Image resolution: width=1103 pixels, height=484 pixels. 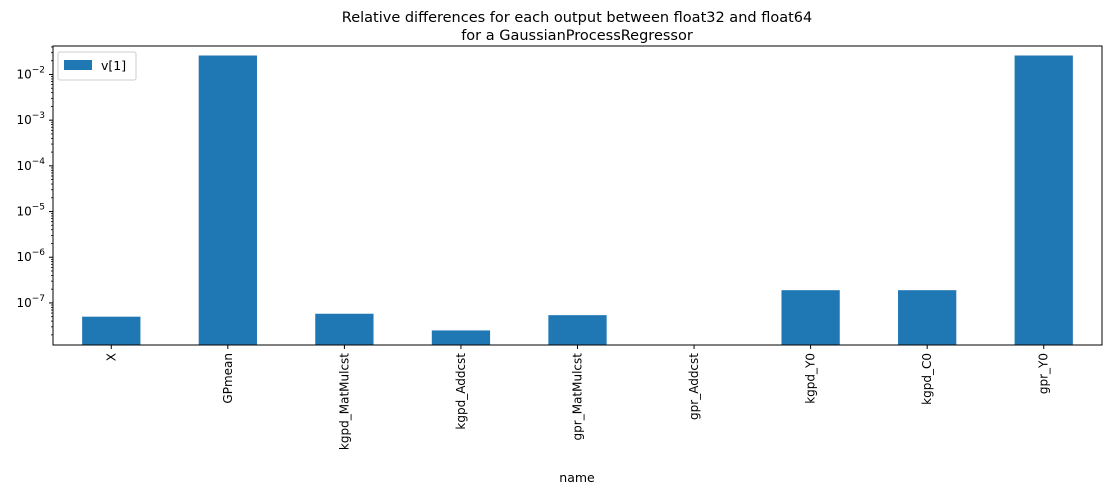 I want to click on legend: v[1], so click(x=97, y=66).